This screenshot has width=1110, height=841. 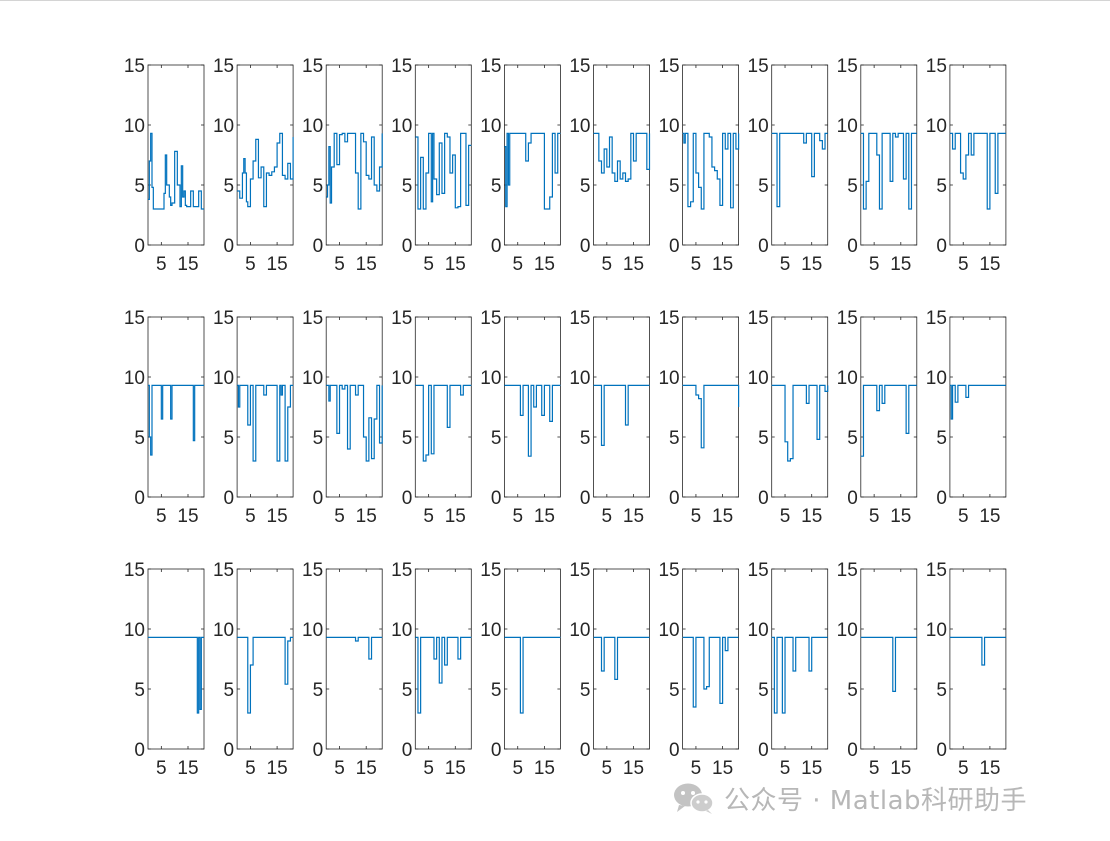 I want to click on top-border, so click(x=555, y=0).